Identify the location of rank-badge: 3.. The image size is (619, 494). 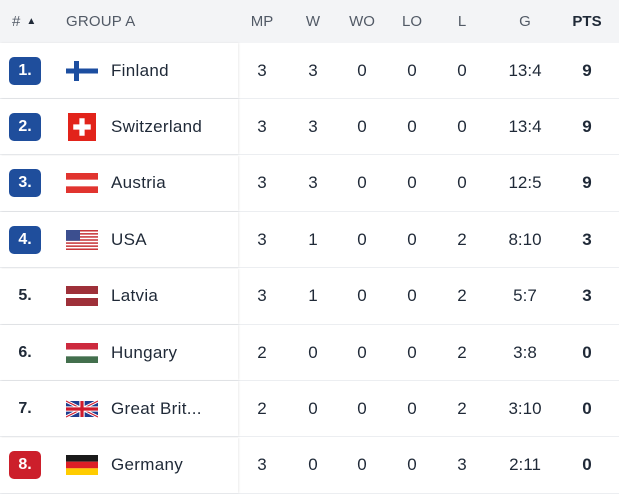
(25, 183).